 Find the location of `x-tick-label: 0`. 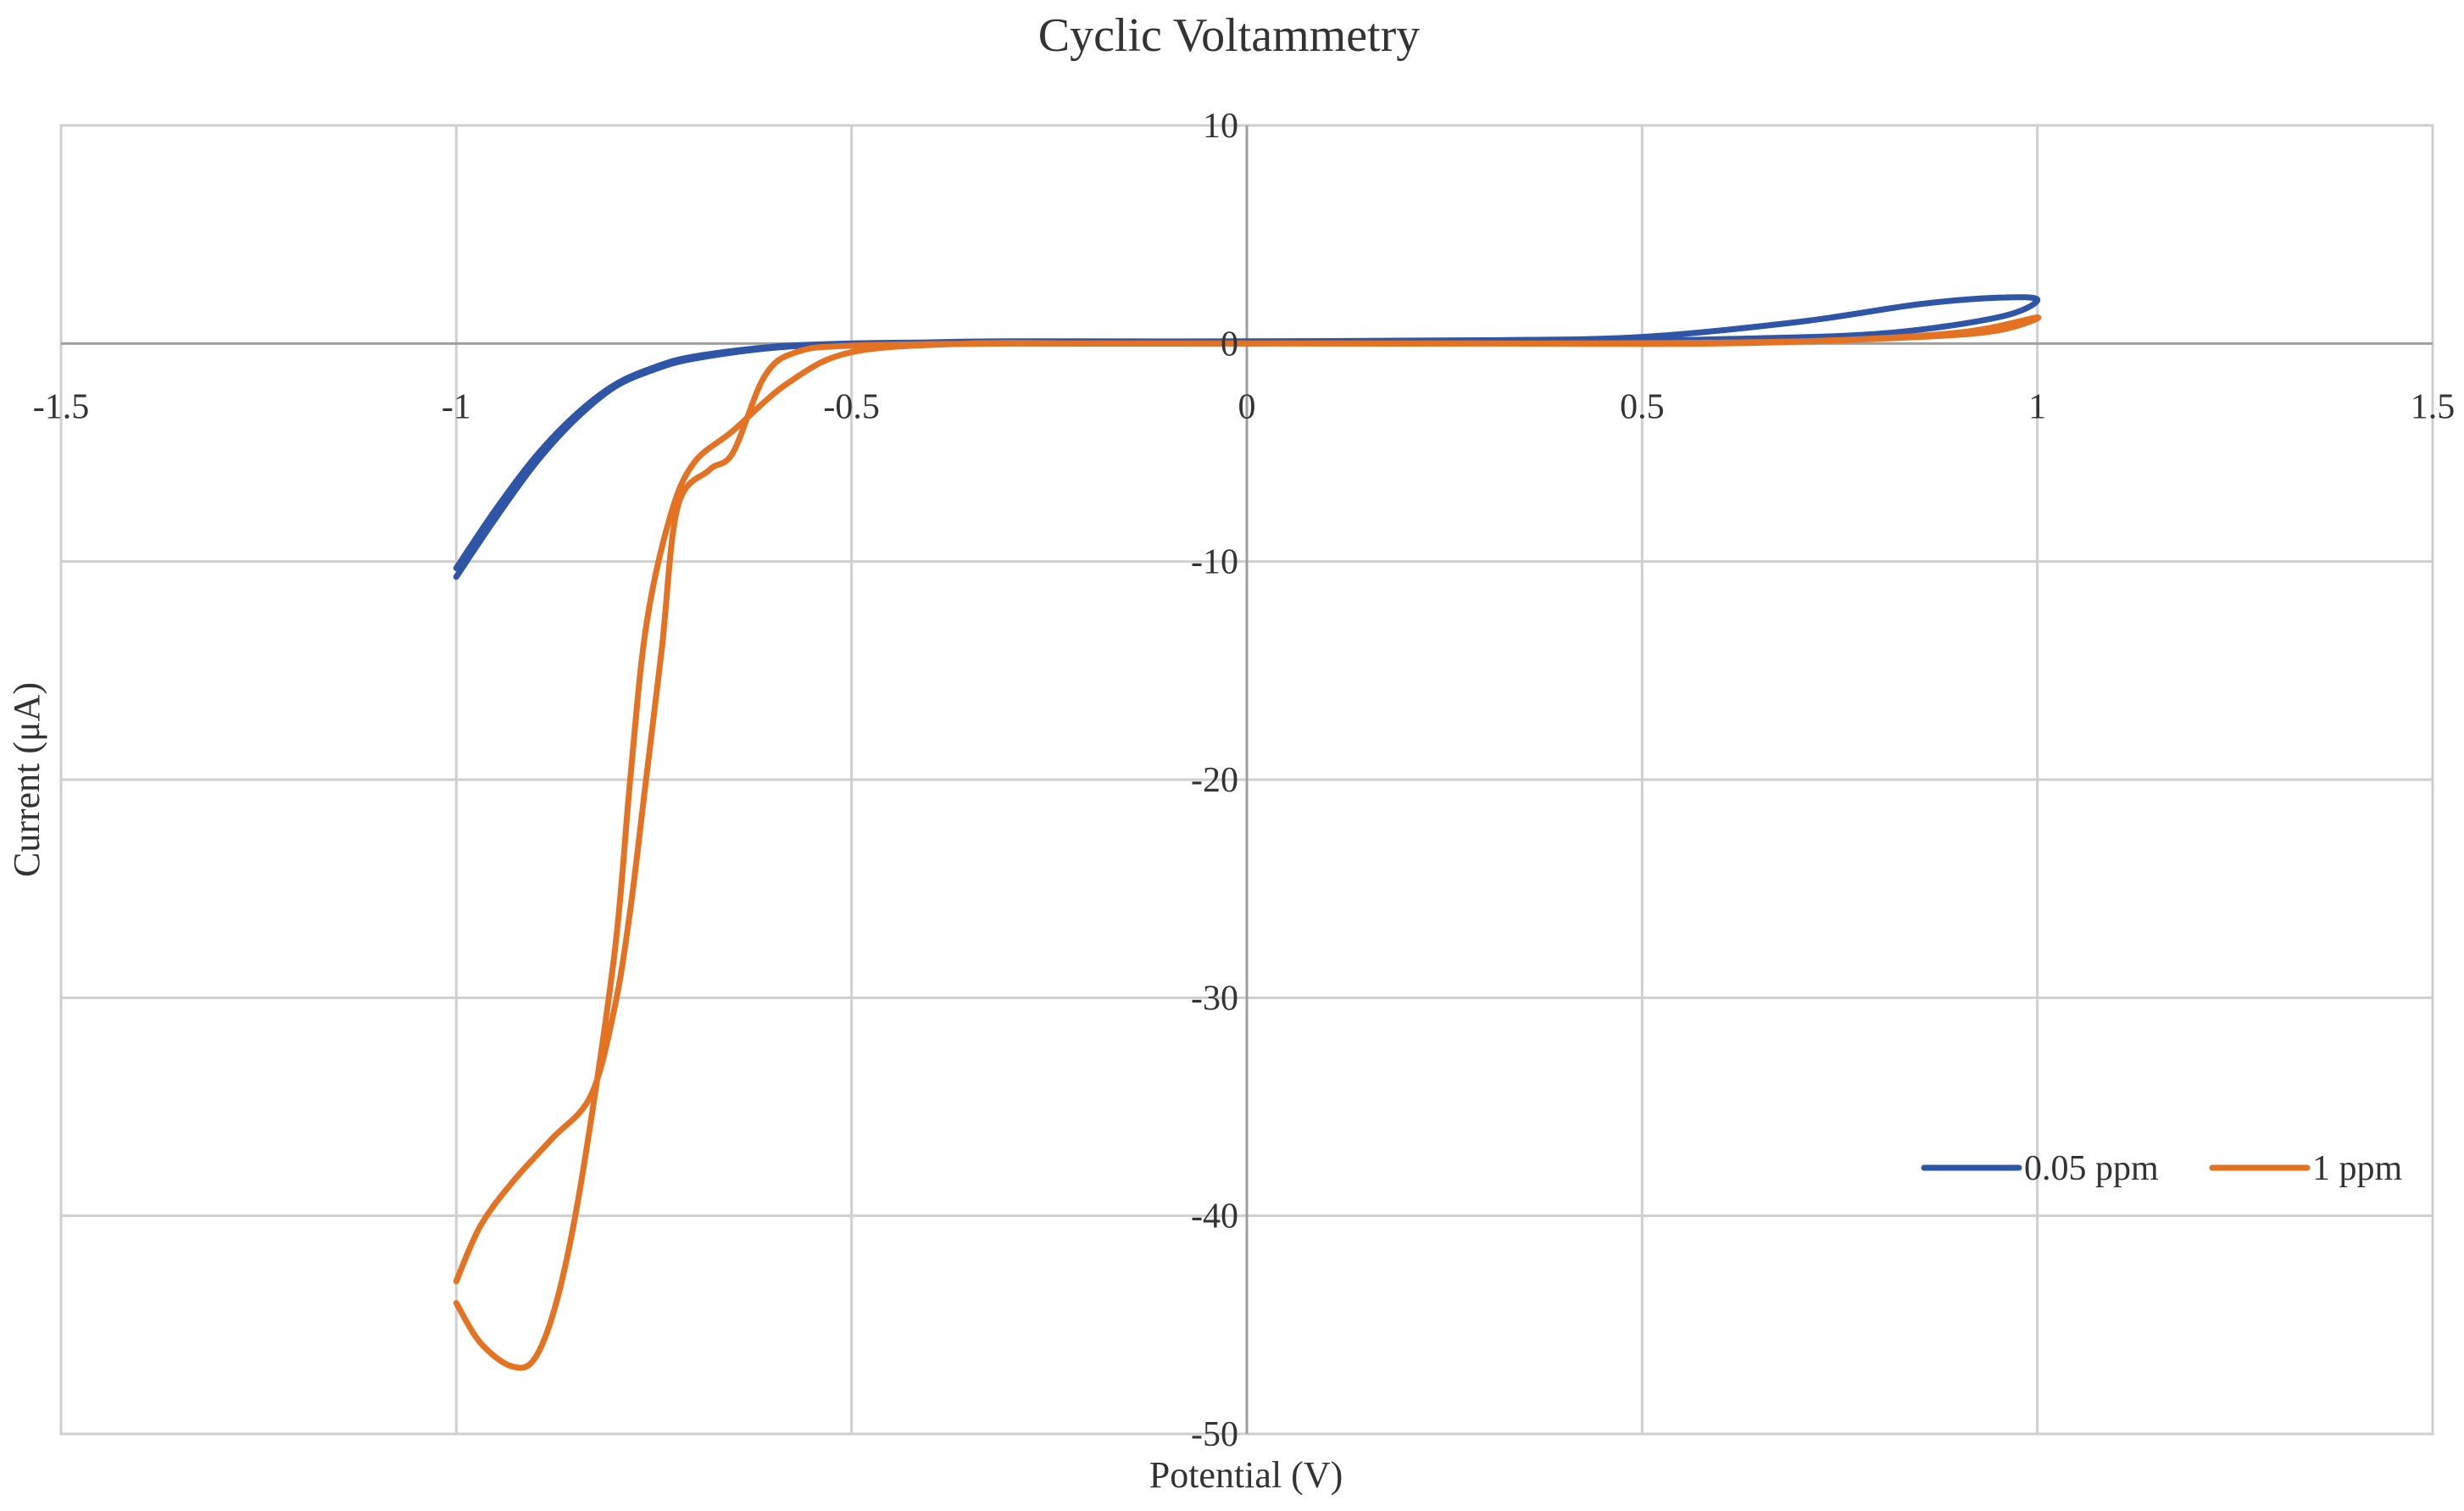

x-tick-label: 0 is located at coordinates (1247, 406).